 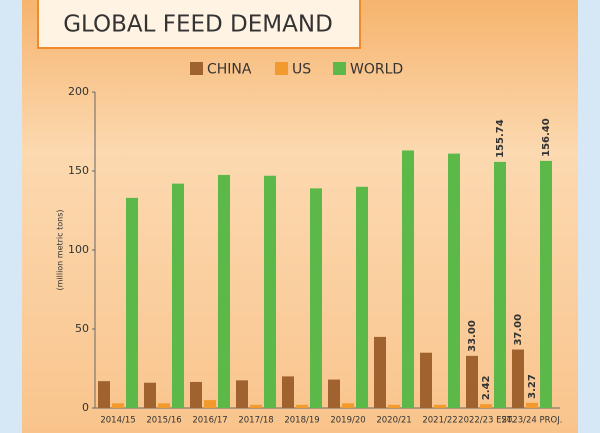 What do you see at coordinates (229, 70) in the screenshot?
I see `legend-label: CHINA` at bounding box center [229, 70].